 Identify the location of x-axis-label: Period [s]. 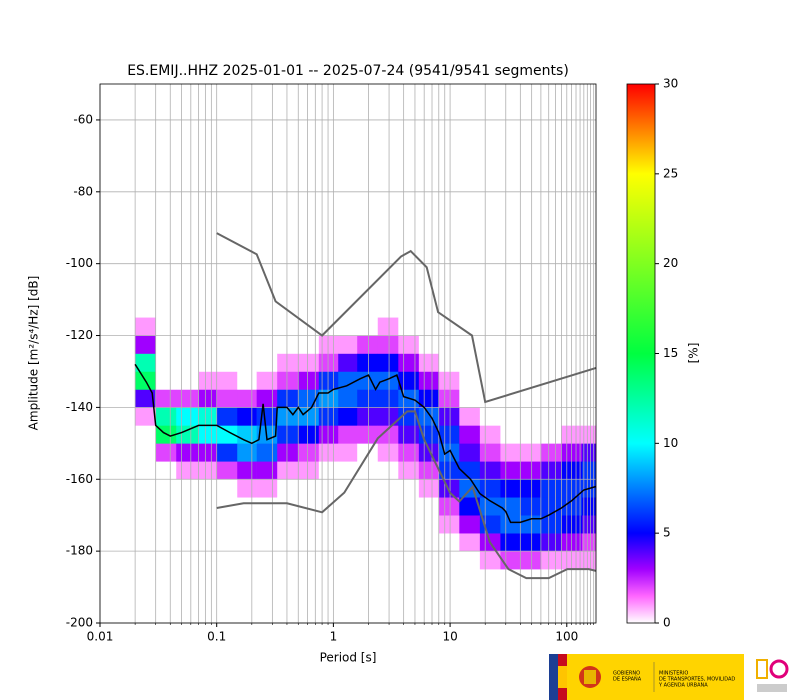
(348, 658).